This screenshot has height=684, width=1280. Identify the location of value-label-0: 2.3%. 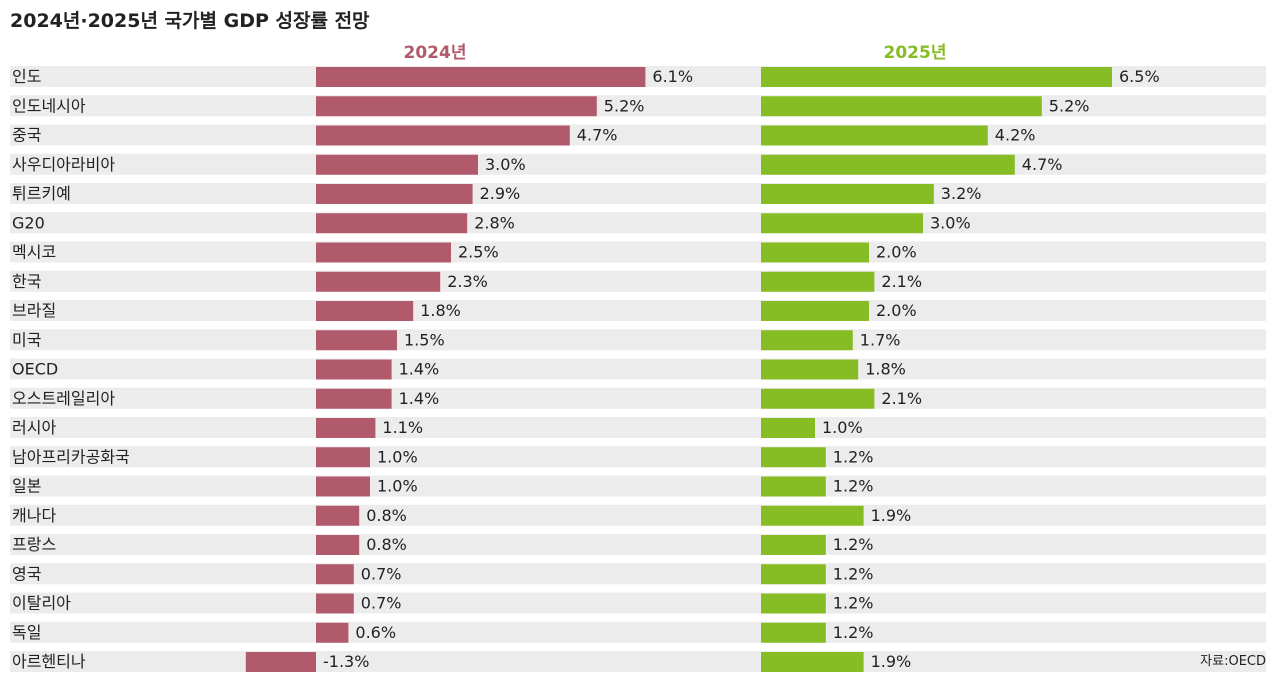
(467, 281).